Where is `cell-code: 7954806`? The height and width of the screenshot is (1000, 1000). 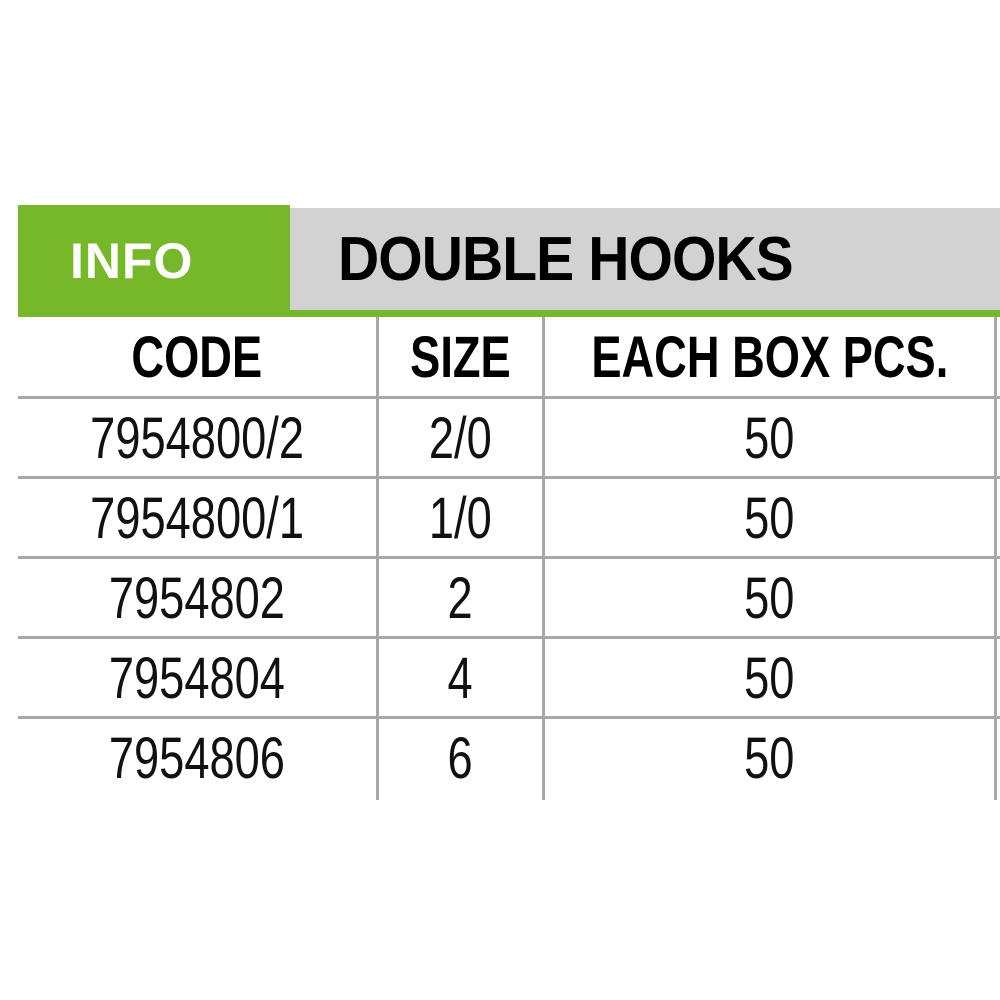 cell-code: 7954806 is located at coordinates (197, 758).